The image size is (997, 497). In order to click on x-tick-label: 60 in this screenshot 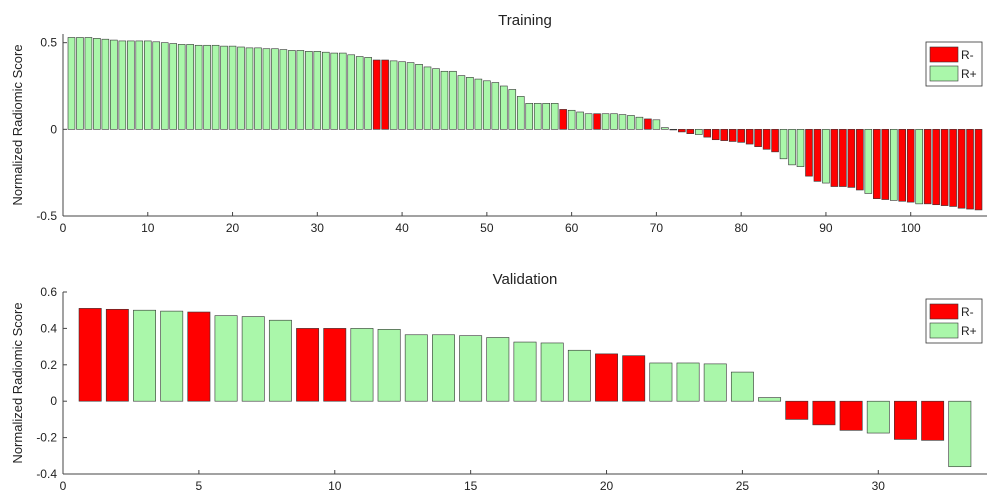, I will do `click(572, 228)`.